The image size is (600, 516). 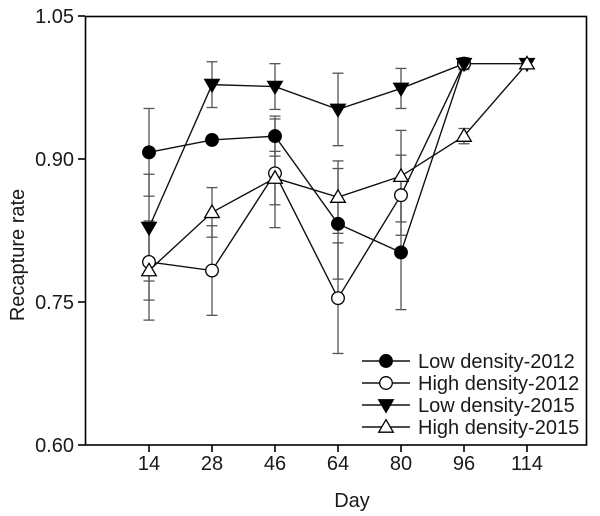 I want to click on y-tick-label: 0.90, so click(x=54, y=160).